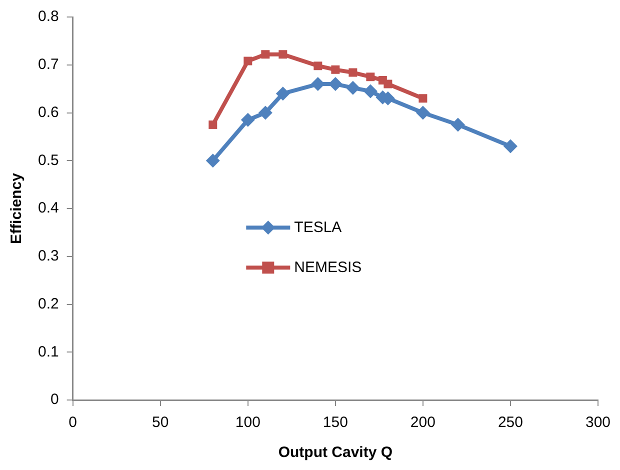 Image resolution: width=620 pixels, height=470 pixels. I want to click on y-tick-label: 0.8, so click(48, 17).